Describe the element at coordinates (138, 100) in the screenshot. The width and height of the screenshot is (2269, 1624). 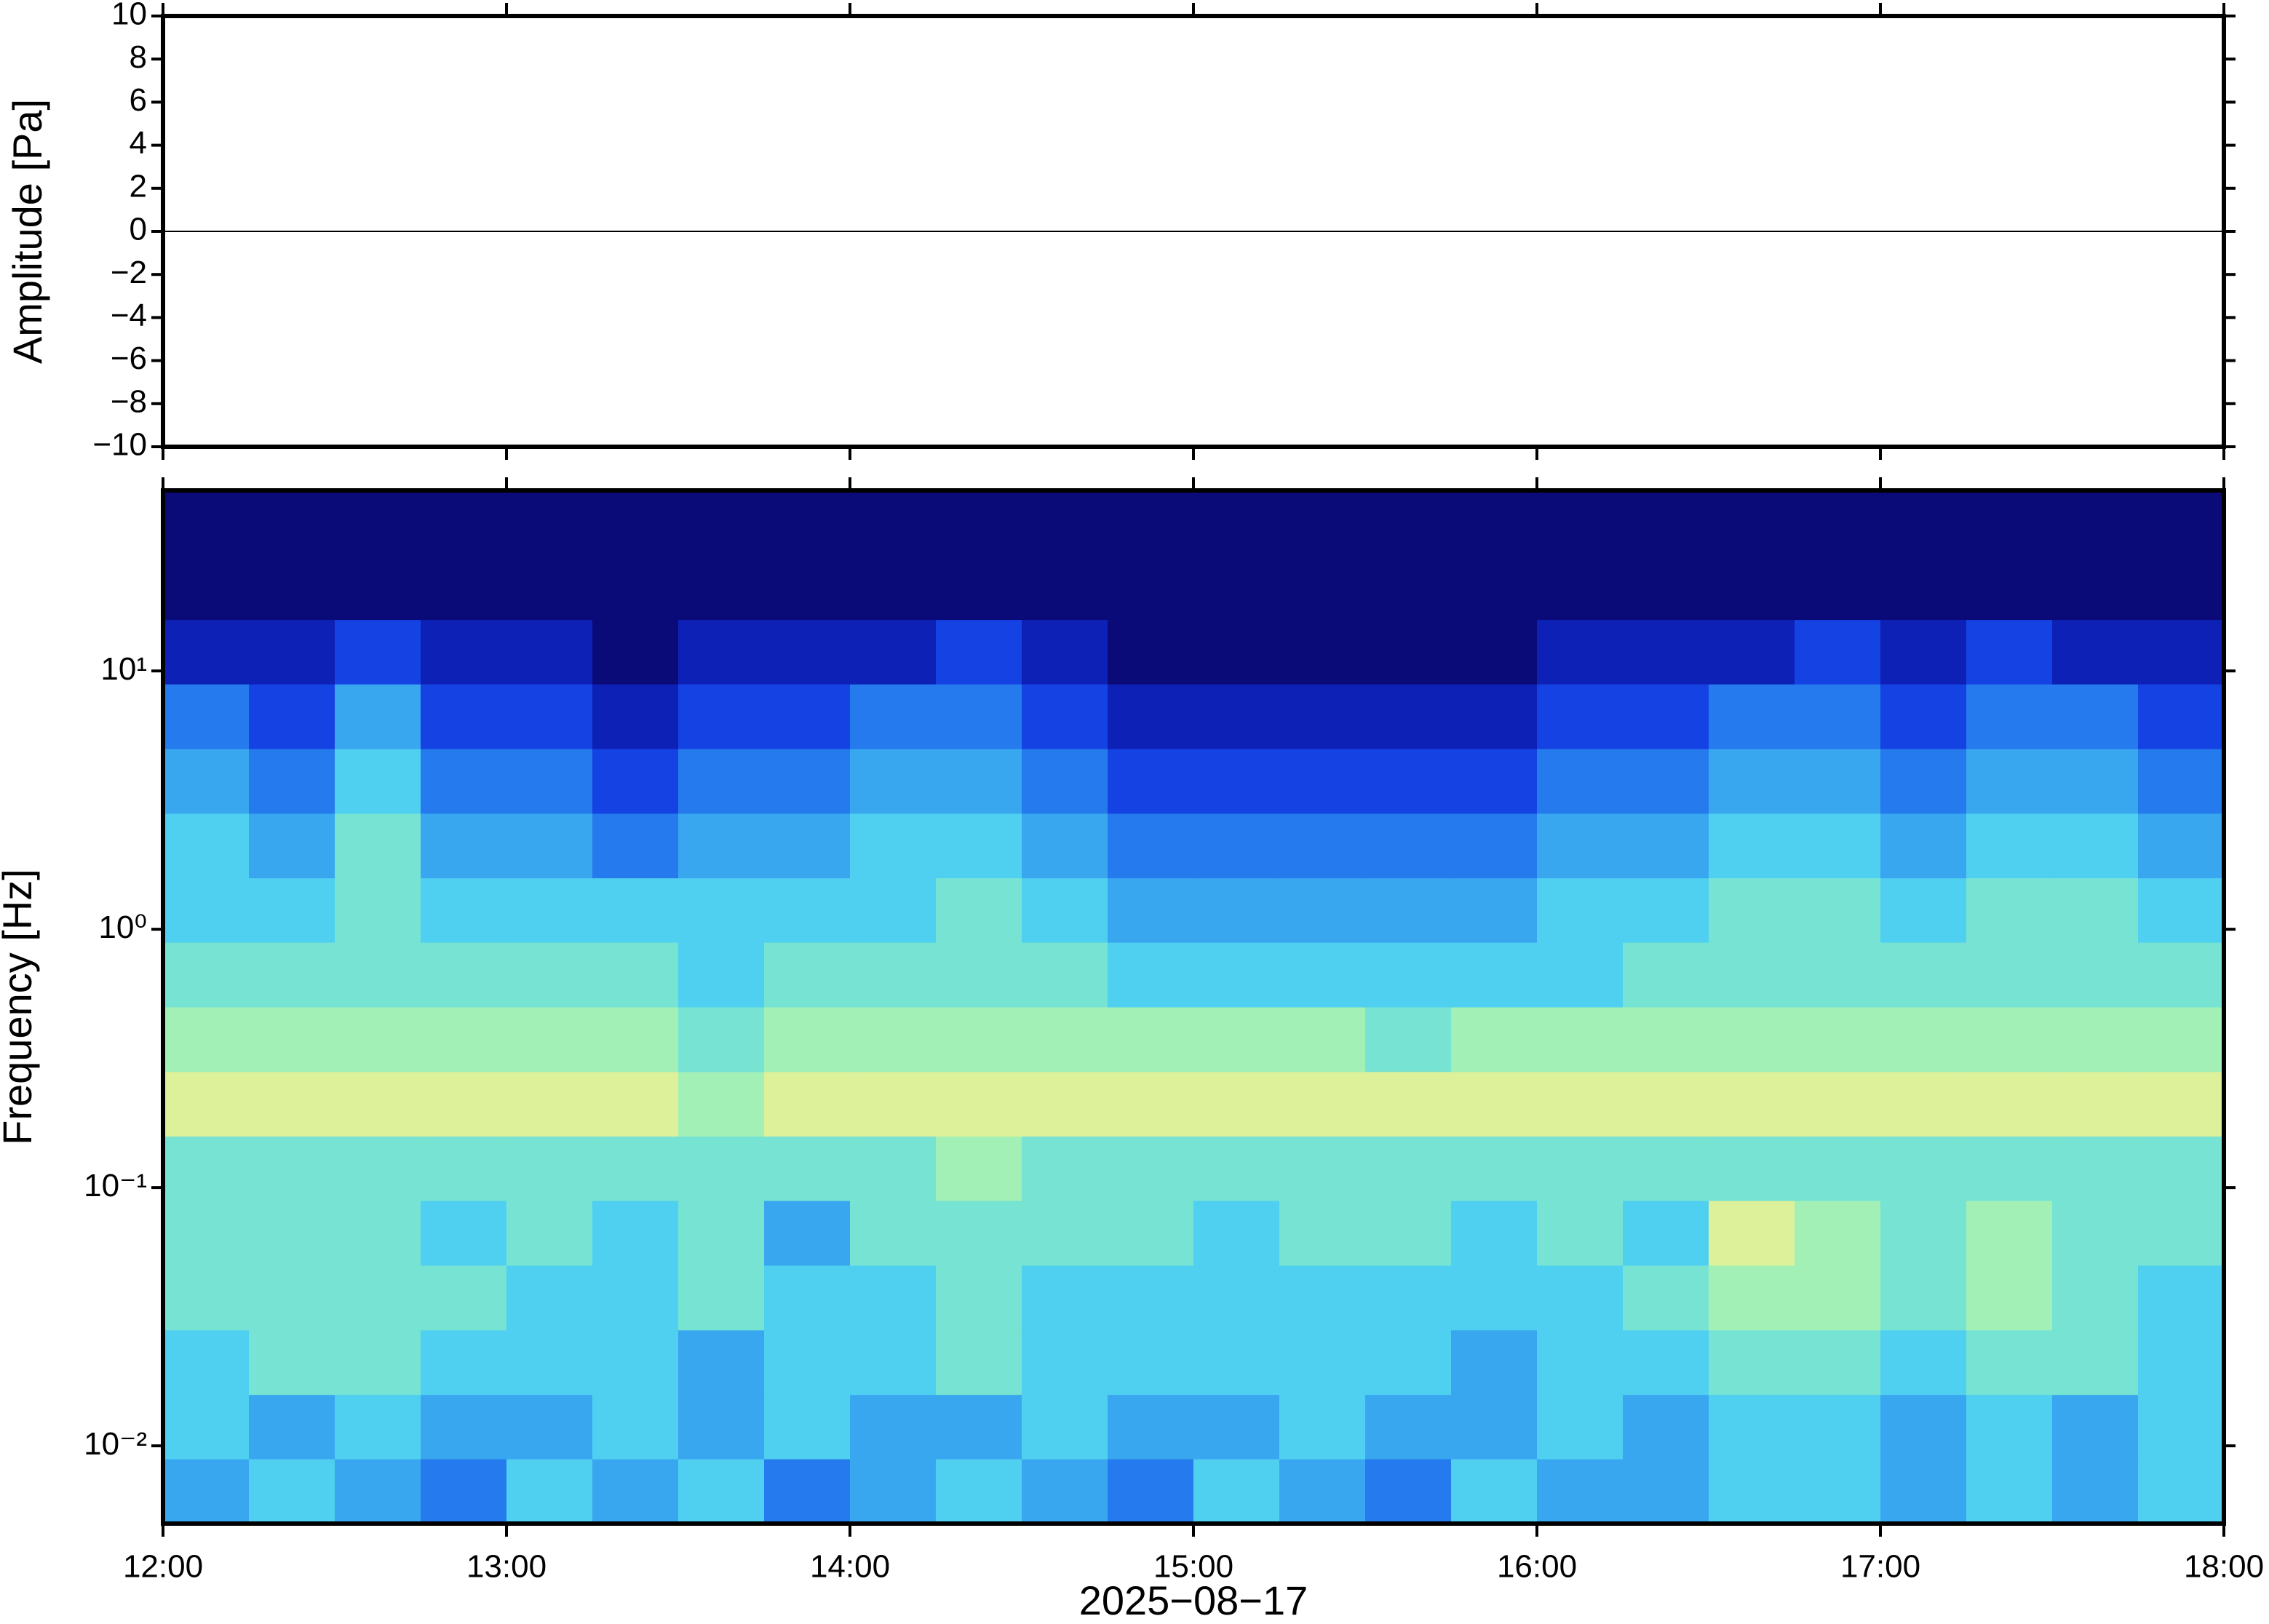
I see `y-tick-label: 6` at that location.